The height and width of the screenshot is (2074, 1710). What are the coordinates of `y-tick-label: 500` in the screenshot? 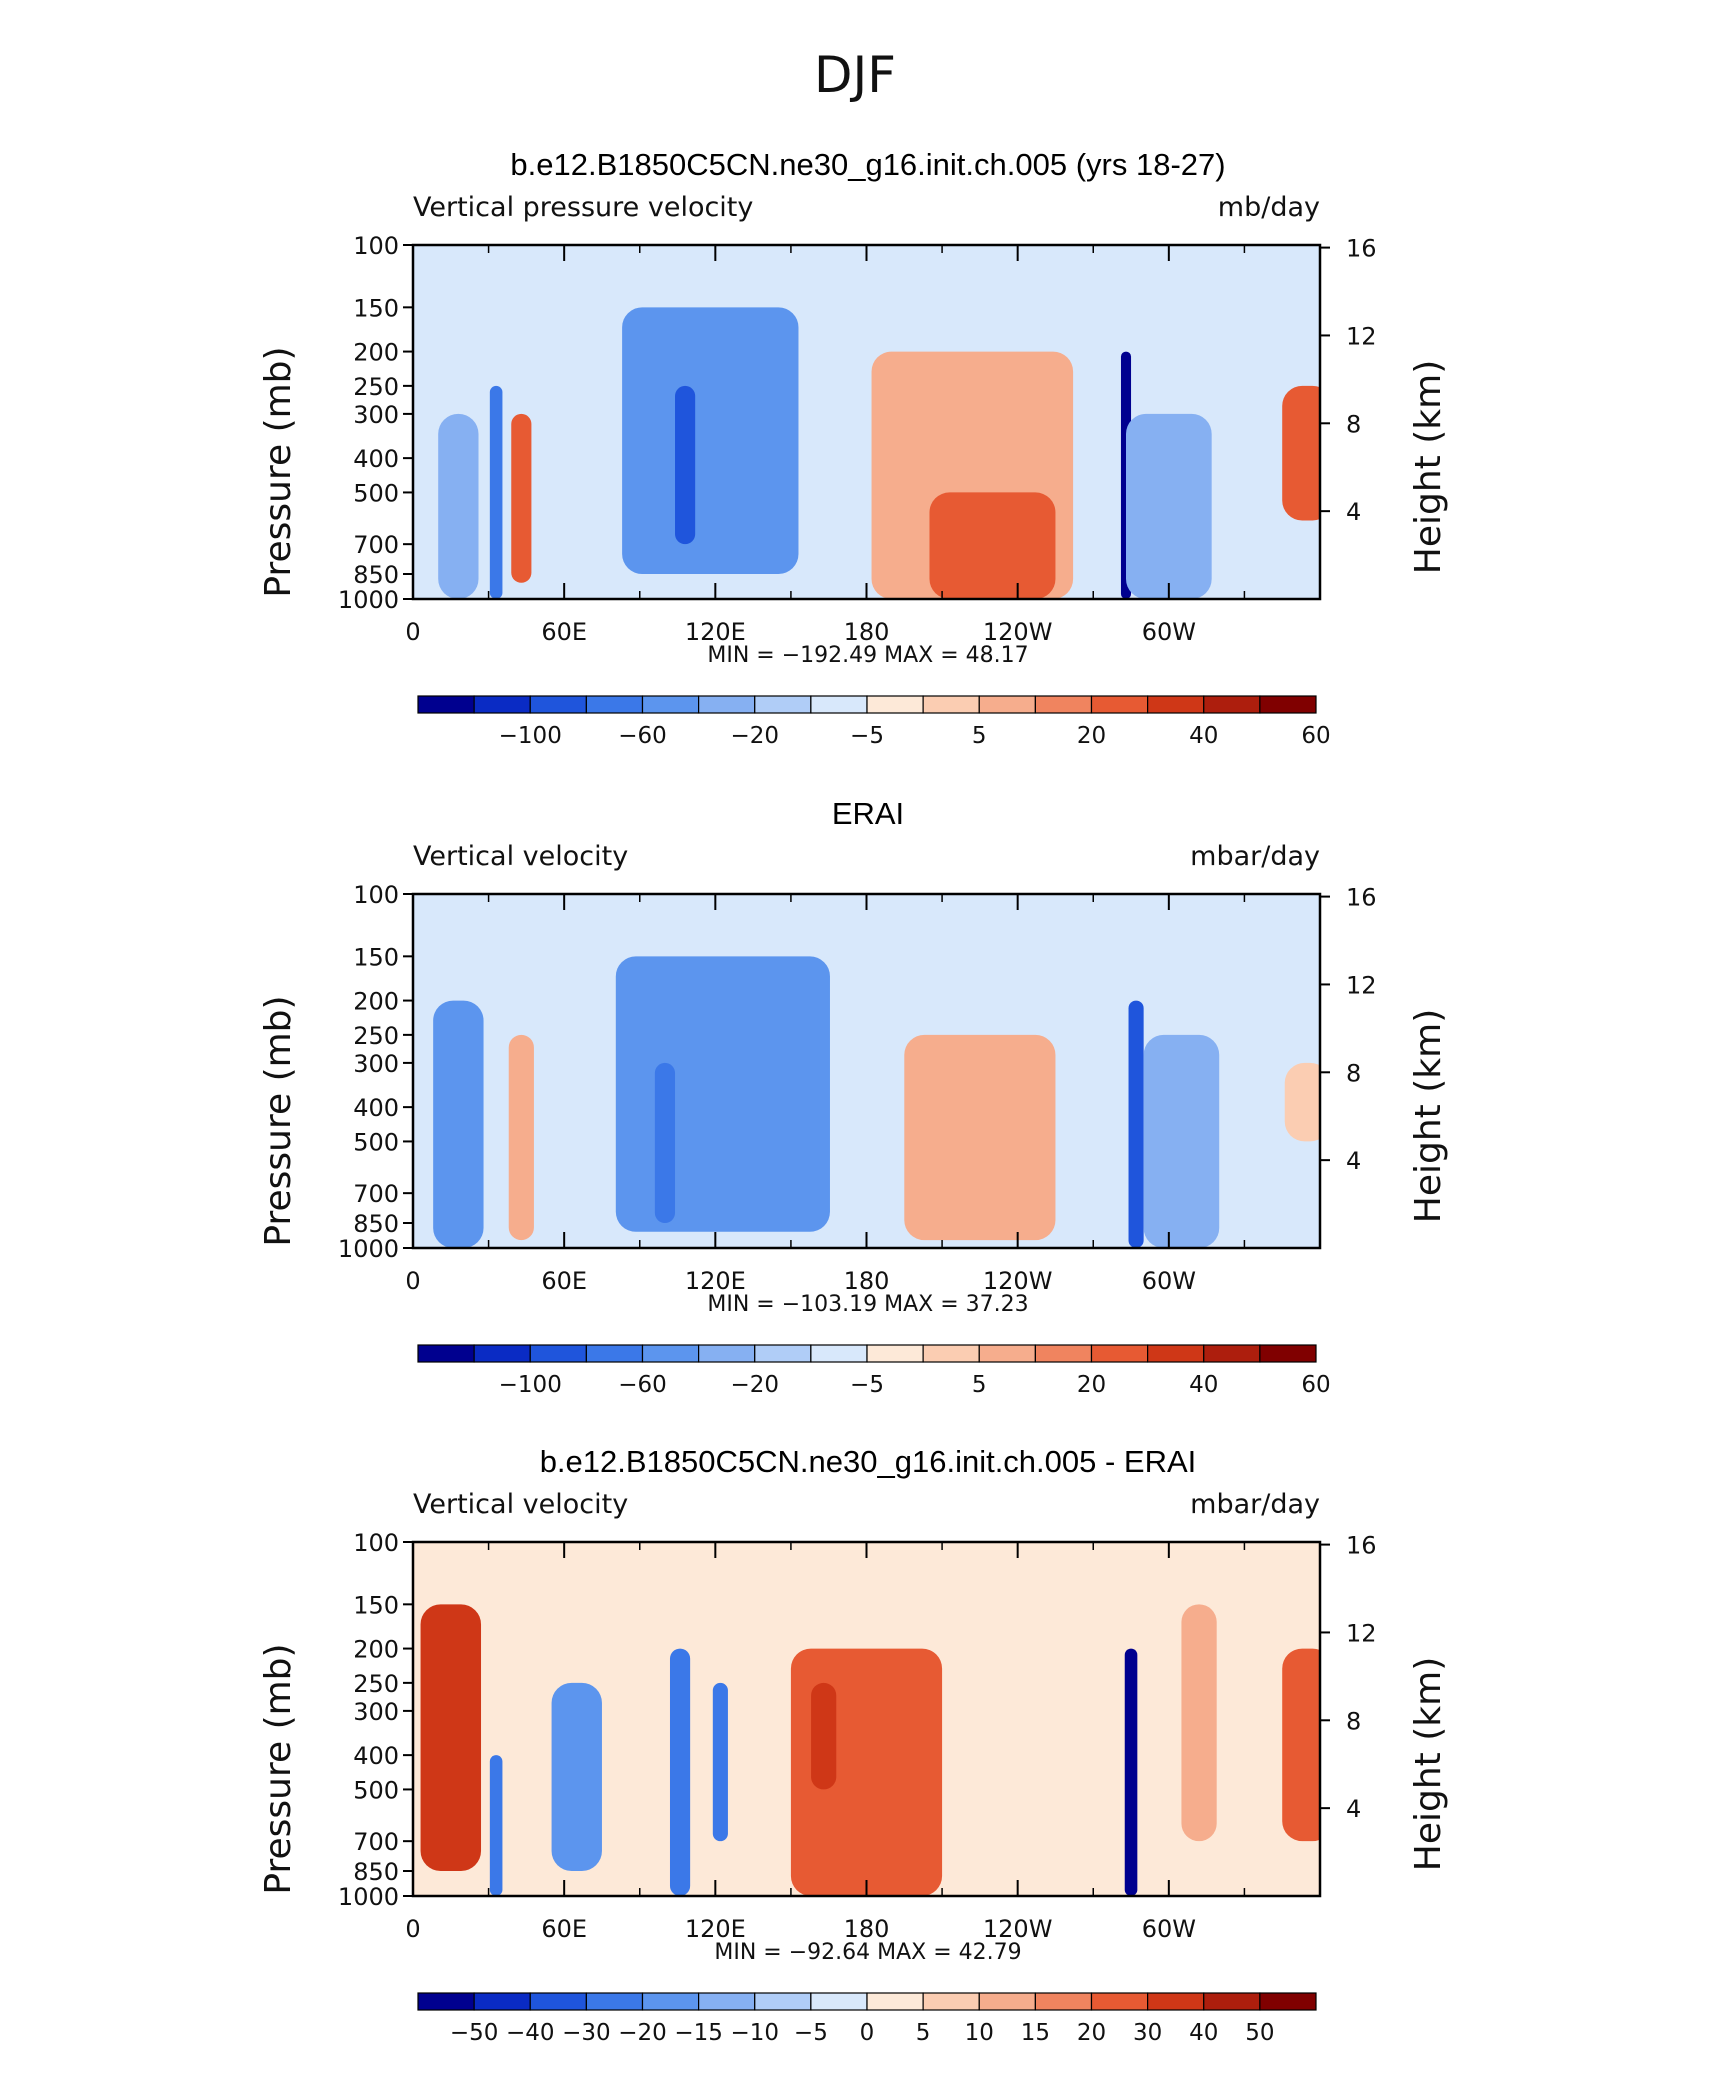 It's located at (376, 1790).